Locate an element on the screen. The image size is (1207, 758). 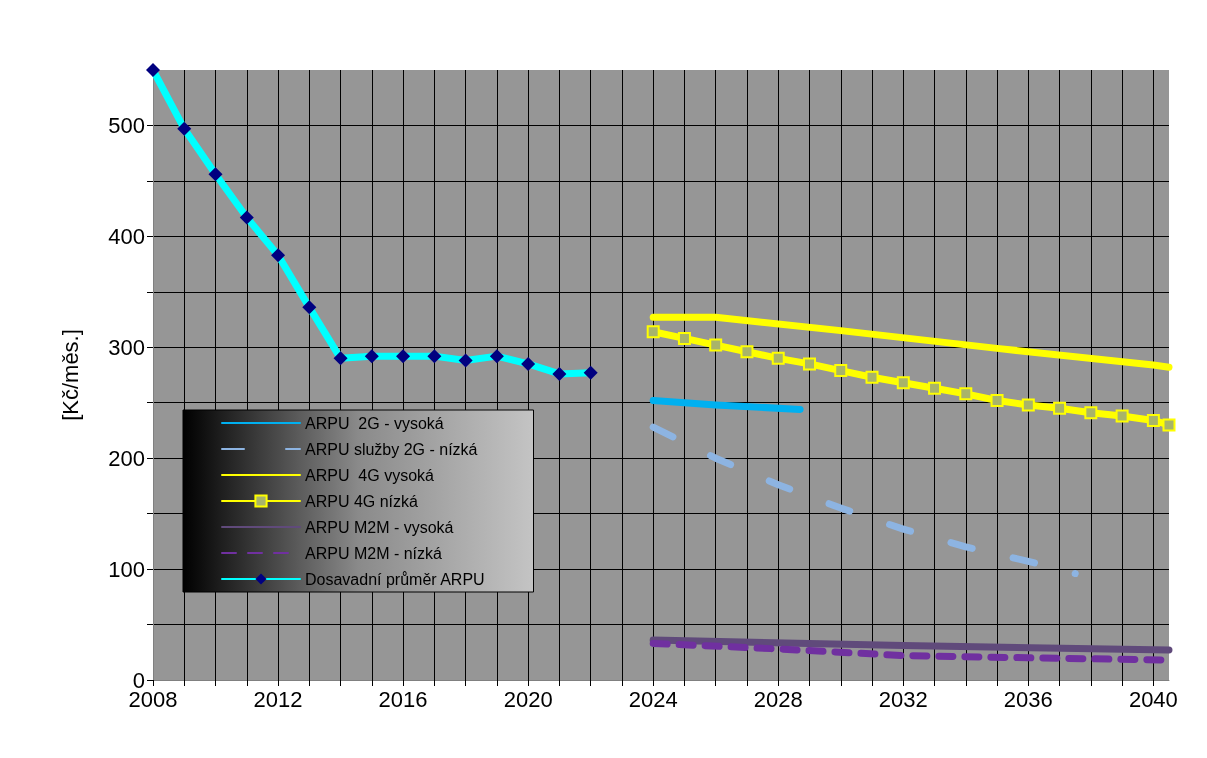
legend-label: ARPU 2G - vysoká is located at coordinates (374, 423).